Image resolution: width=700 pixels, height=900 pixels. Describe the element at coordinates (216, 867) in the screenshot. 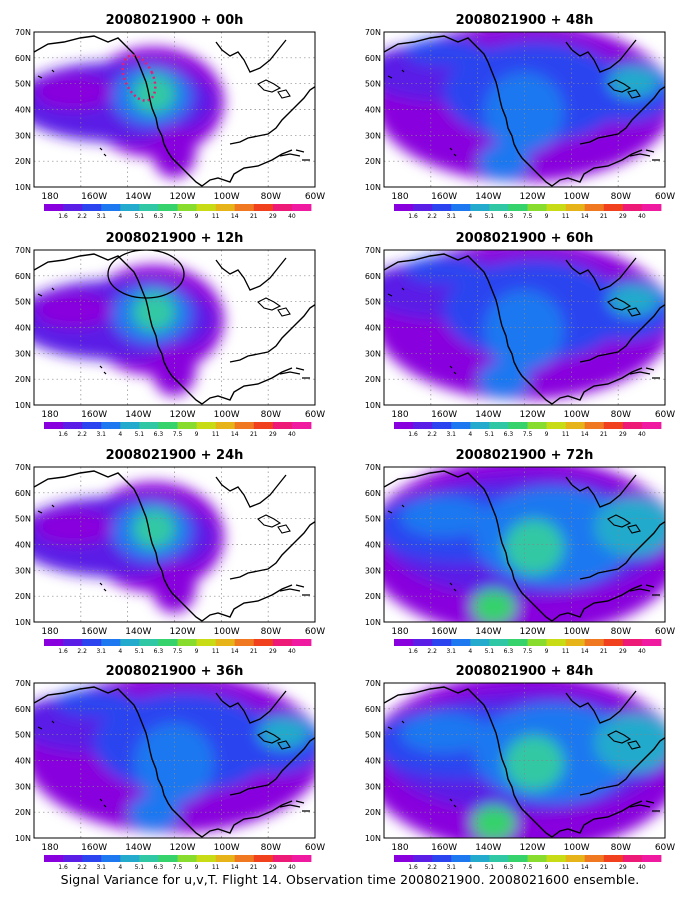

I see `colorbar-level-label: 11` at that location.